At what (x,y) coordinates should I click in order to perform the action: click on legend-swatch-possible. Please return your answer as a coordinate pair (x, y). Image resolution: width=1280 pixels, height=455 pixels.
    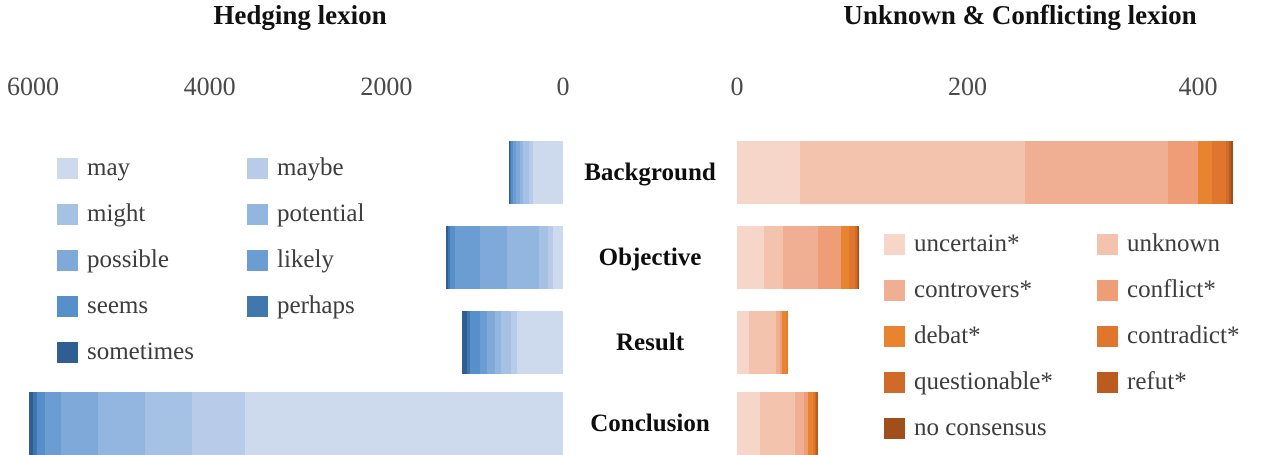
    Looking at the image, I should click on (67, 260).